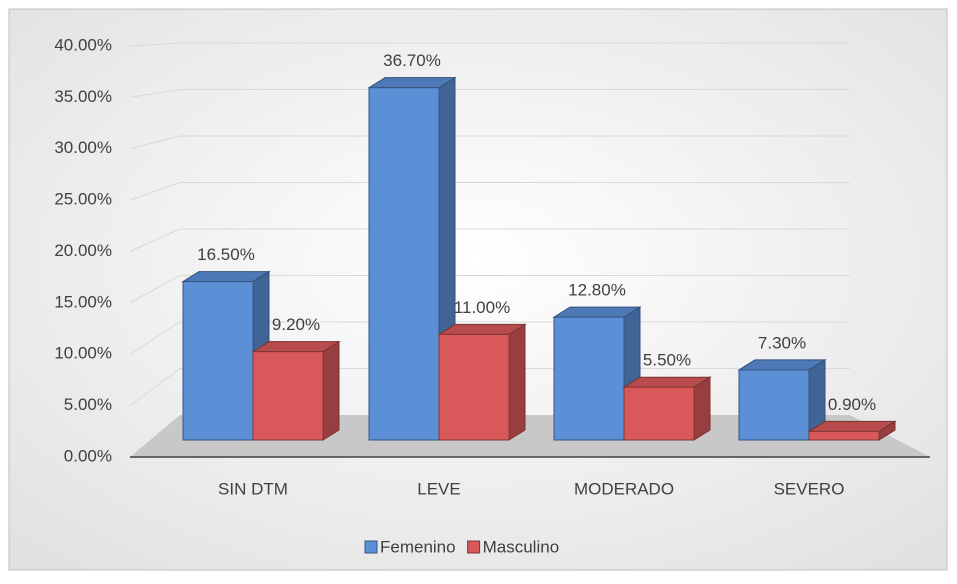  I want to click on legend-label: Femenino, so click(418, 546).